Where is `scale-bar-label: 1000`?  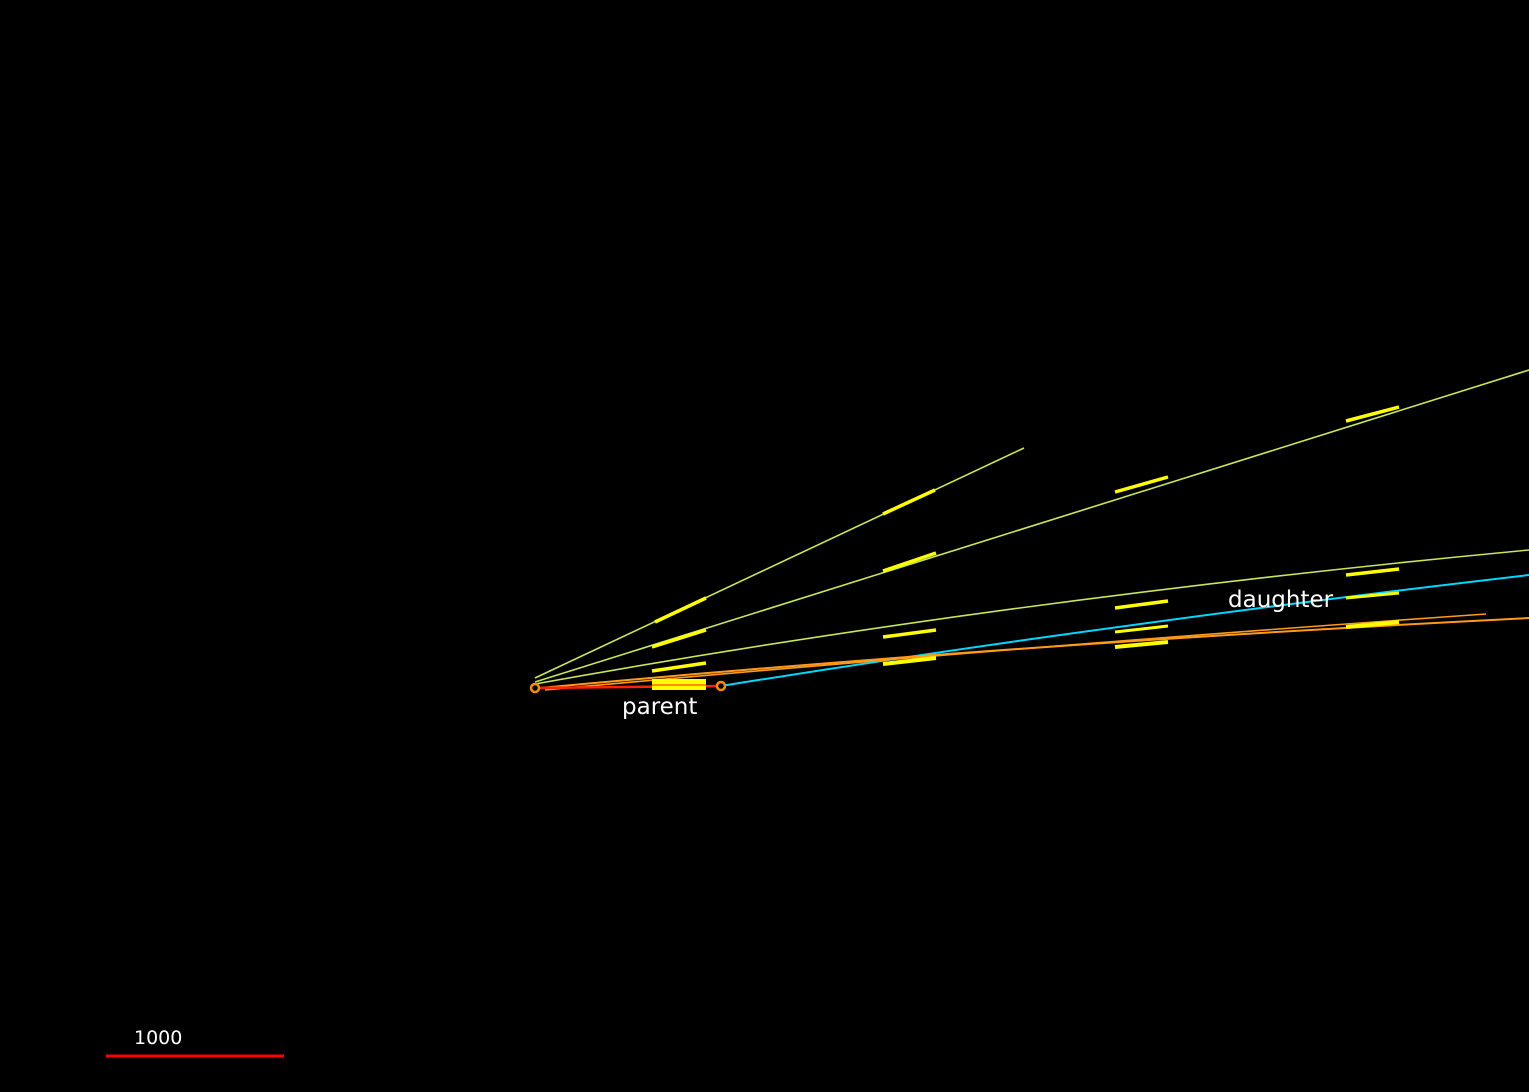
scale-bar-label: 1000 is located at coordinates (158, 1038).